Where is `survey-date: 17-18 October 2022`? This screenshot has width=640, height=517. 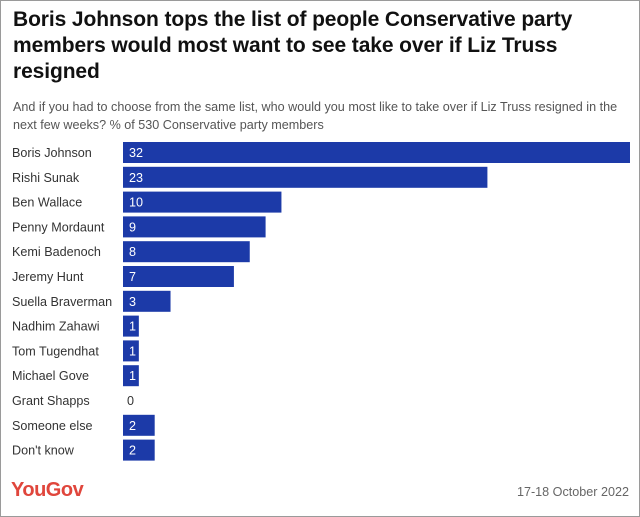
survey-date: 17-18 October 2022 is located at coordinates (572, 492).